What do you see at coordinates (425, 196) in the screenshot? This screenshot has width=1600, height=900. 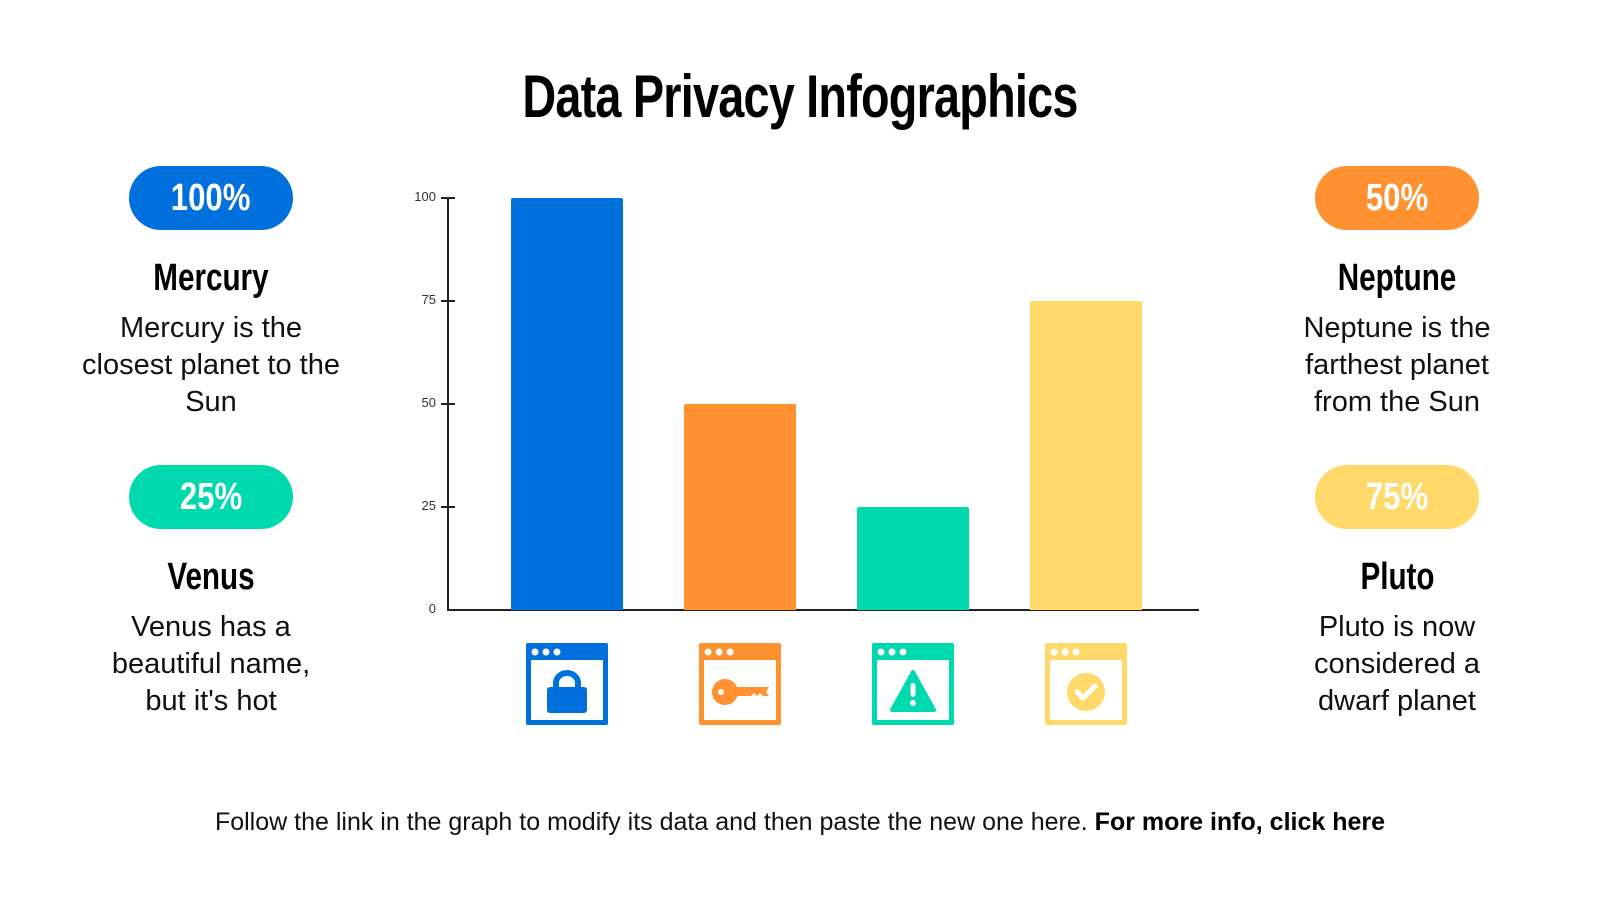 I see `y-tick-label: 100` at bounding box center [425, 196].